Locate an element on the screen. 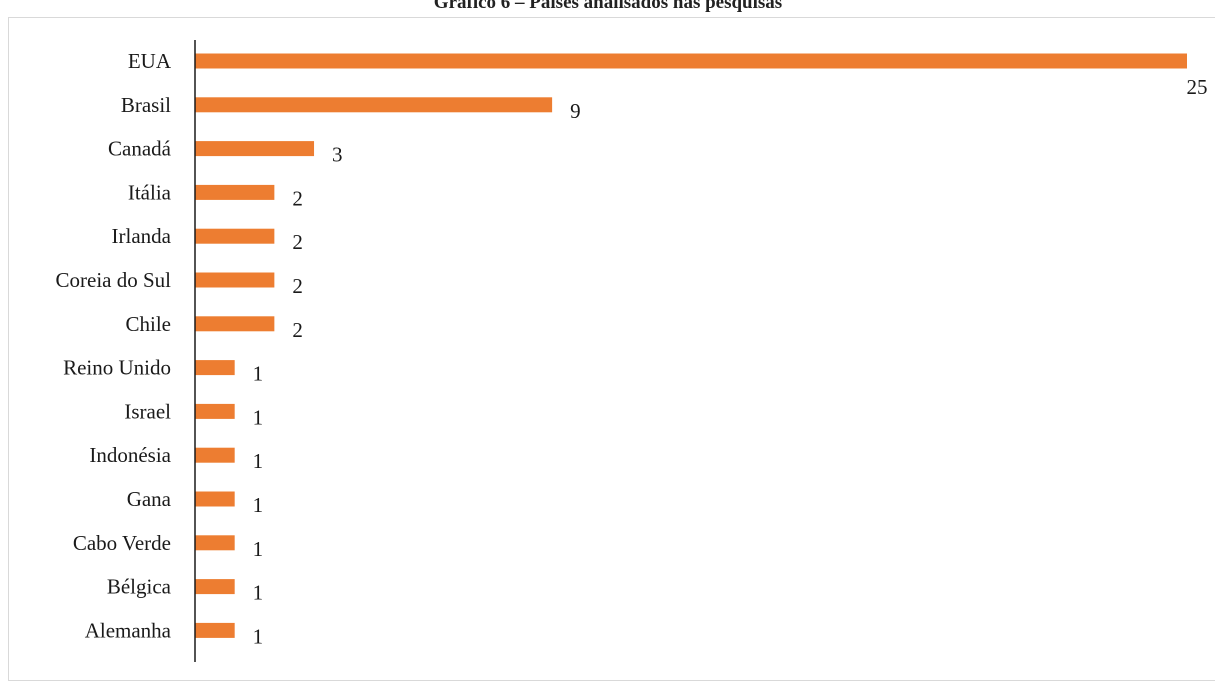 The width and height of the screenshot is (1216, 682). category-label: Coreia do Sul is located at coordinates (114, 280).